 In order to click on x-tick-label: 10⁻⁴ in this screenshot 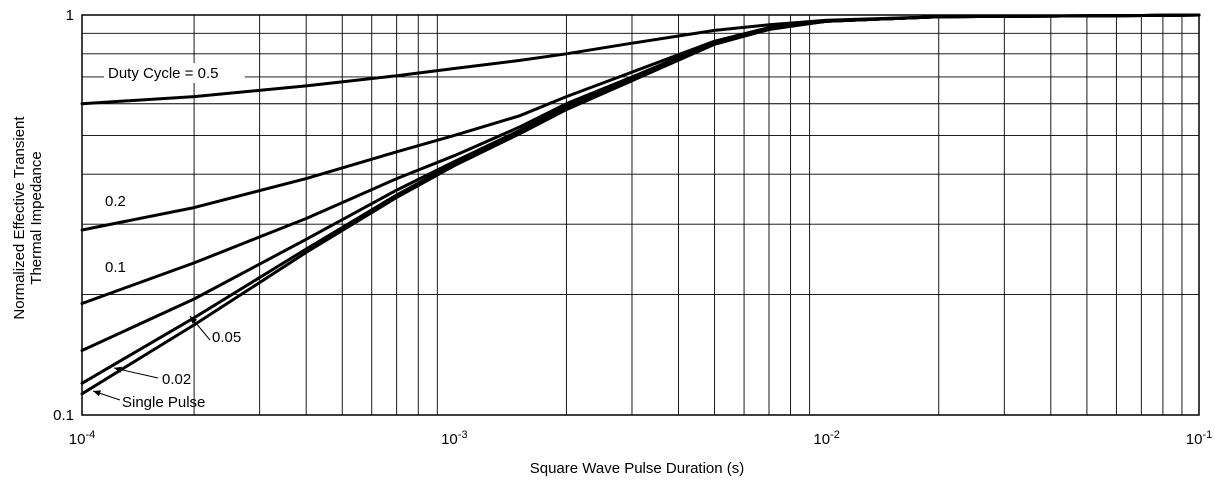, I will do `click(82, 438)`.